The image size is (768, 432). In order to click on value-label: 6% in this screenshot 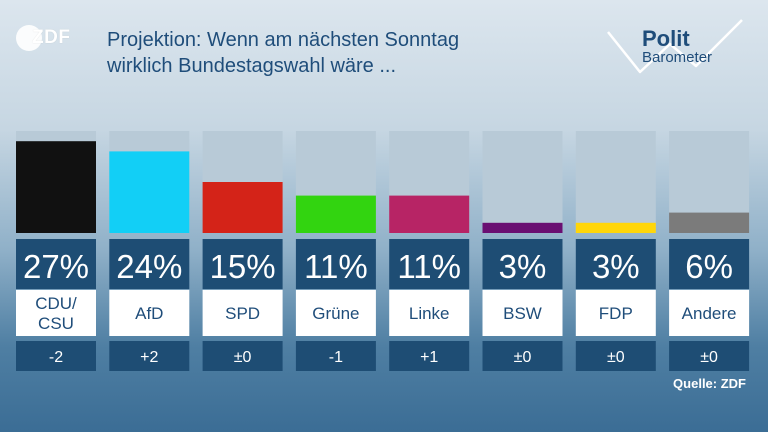, I will do `click(709, 266)`.